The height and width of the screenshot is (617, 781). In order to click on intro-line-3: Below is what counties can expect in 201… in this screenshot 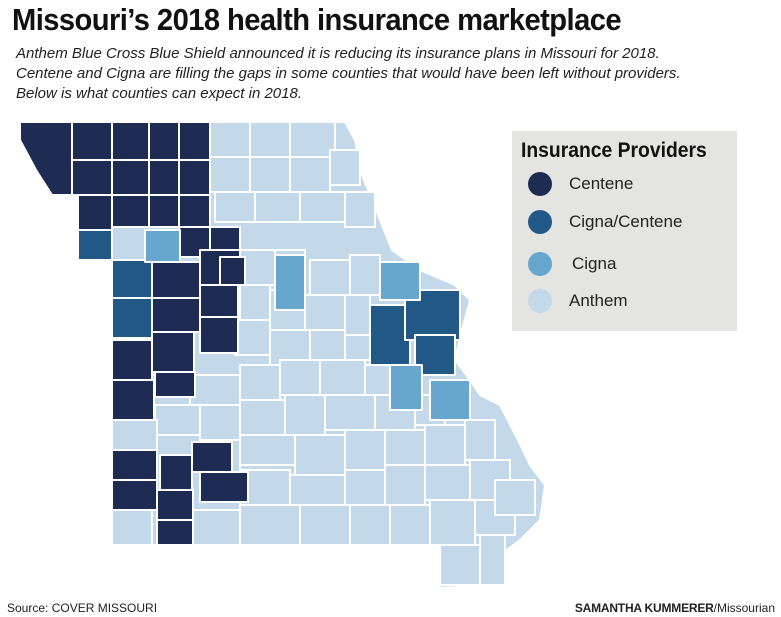, I will do `click(159, 93)`.